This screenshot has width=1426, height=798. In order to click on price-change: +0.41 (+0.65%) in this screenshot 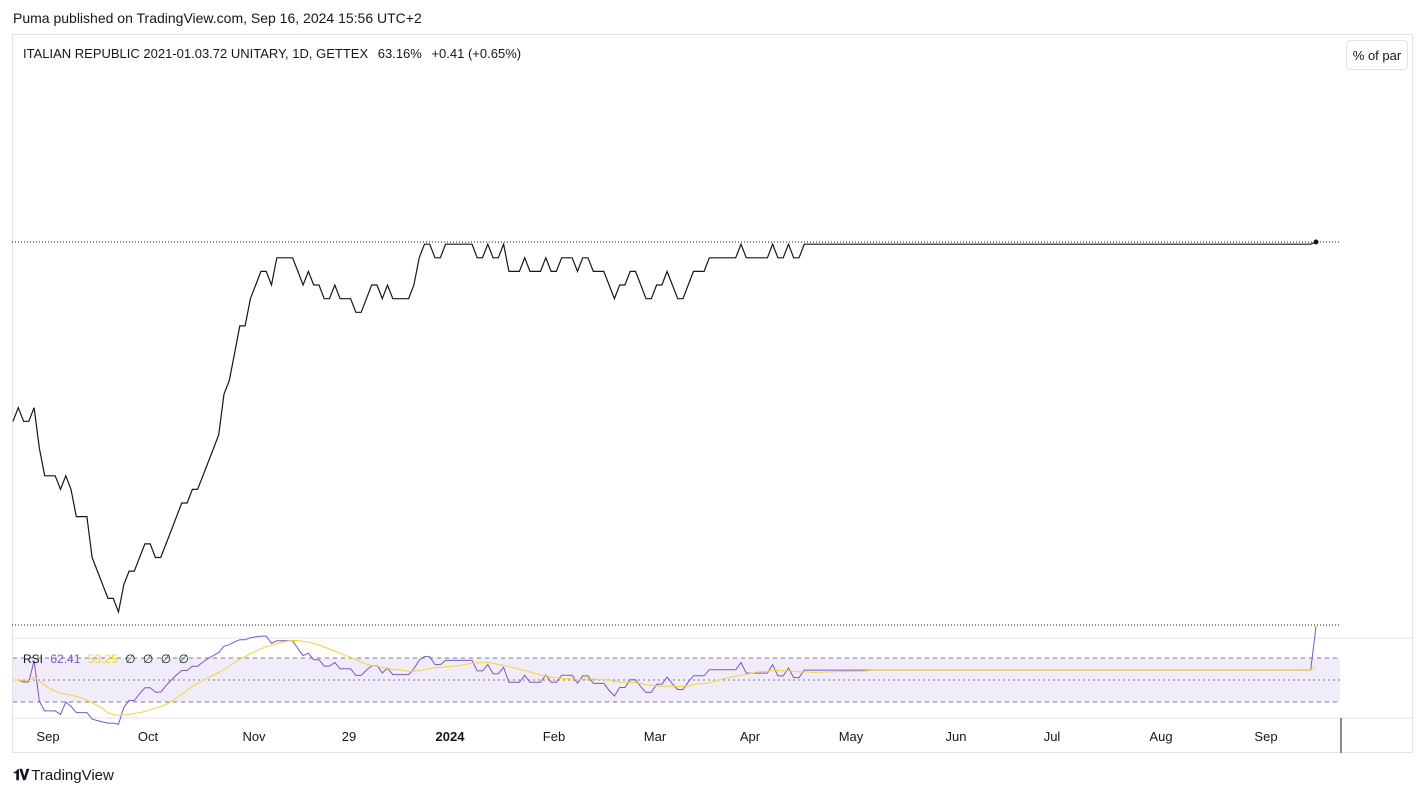, I will do `click(476, 53)`.